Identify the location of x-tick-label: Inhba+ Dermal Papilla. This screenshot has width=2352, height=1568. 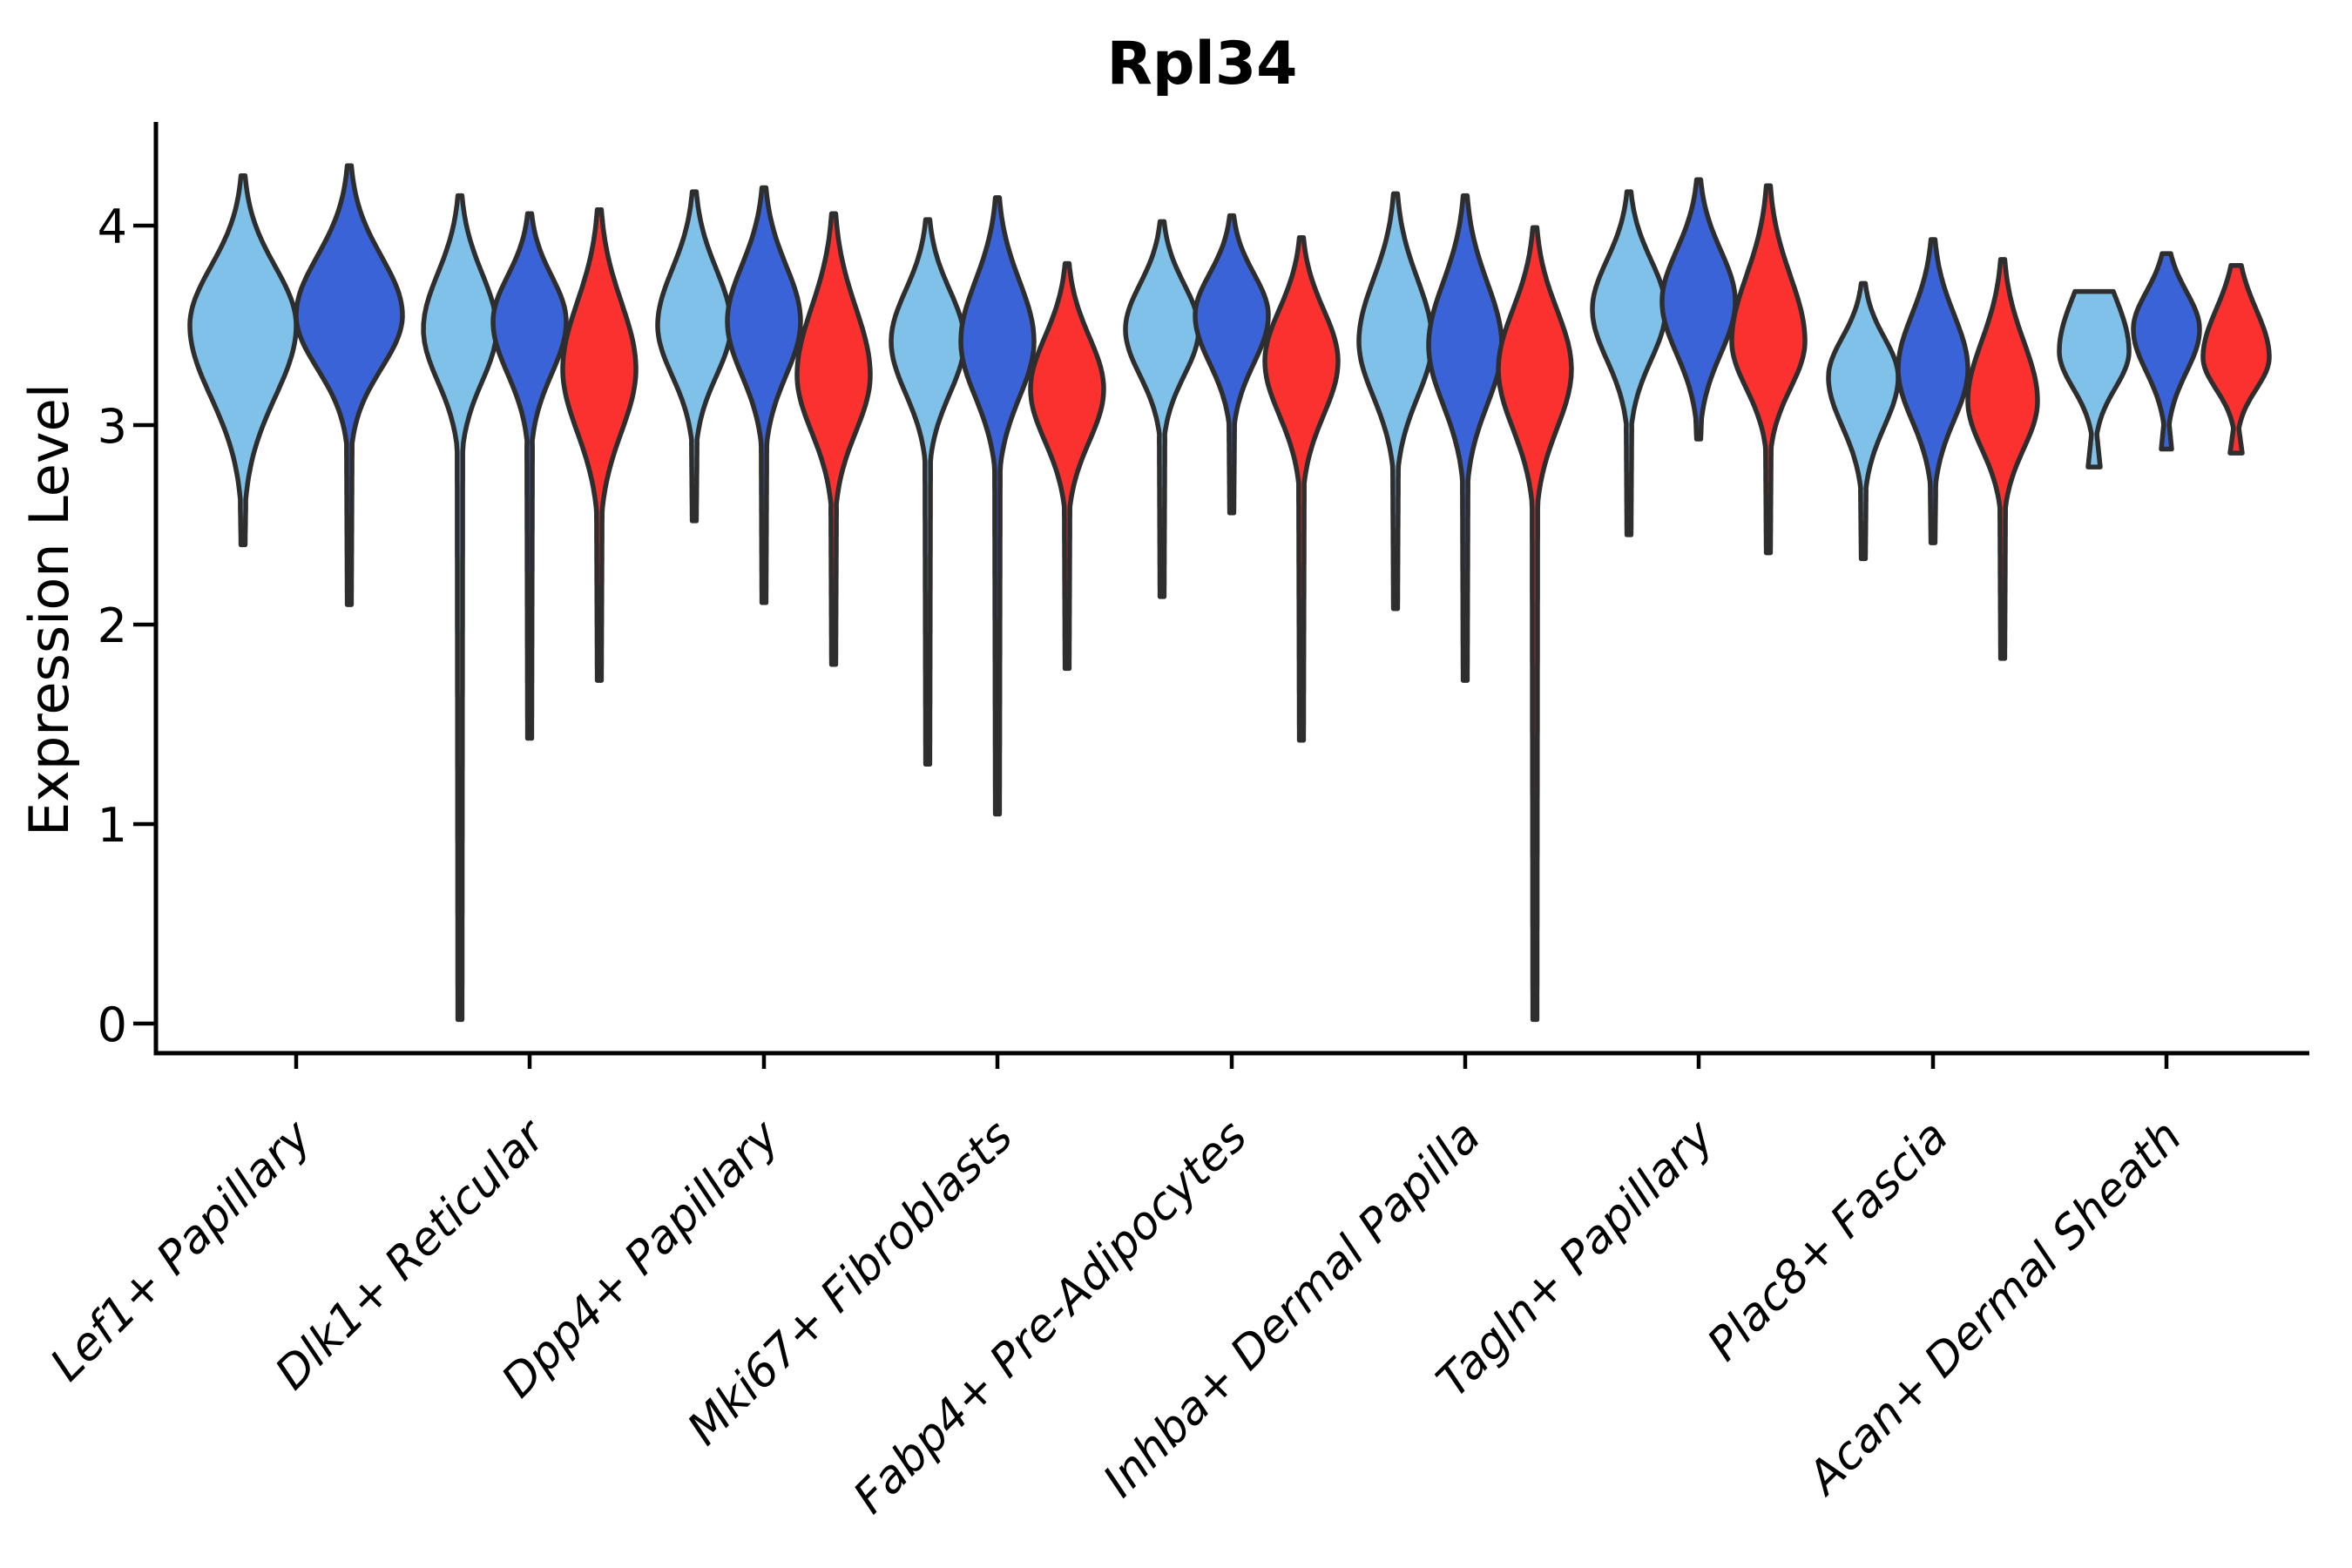
(1291, 1310).